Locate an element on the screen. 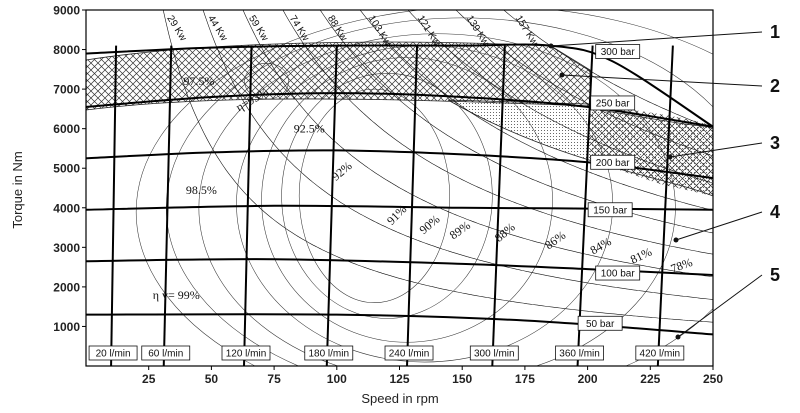 This screenshot has width=800, height=413. pressure-label-text: 200 bar is located at coordinates (613, 163).